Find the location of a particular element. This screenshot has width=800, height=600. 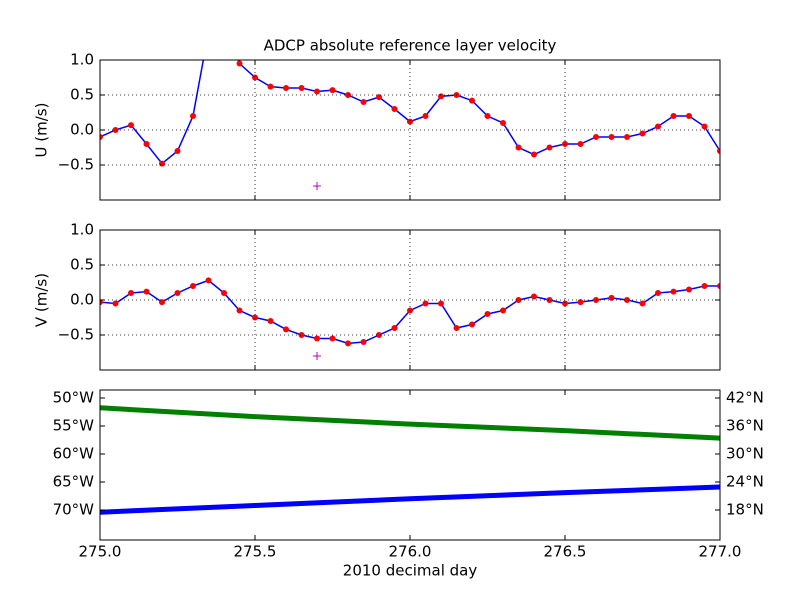

y-axis-label: U (m/s) is located at coordinates (42, 130).